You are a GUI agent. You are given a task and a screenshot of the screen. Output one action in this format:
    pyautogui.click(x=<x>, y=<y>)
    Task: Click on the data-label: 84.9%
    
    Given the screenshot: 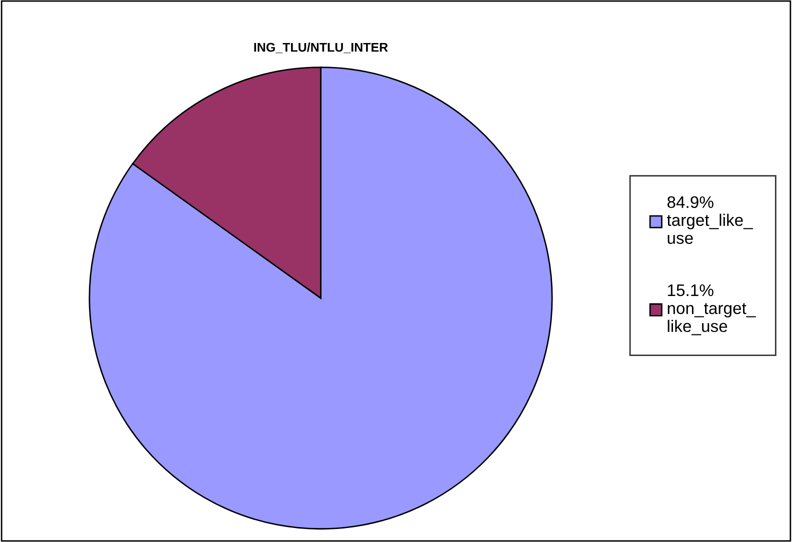 What is the action you would take?
    pyautogui.click(x=690, y=202)
    